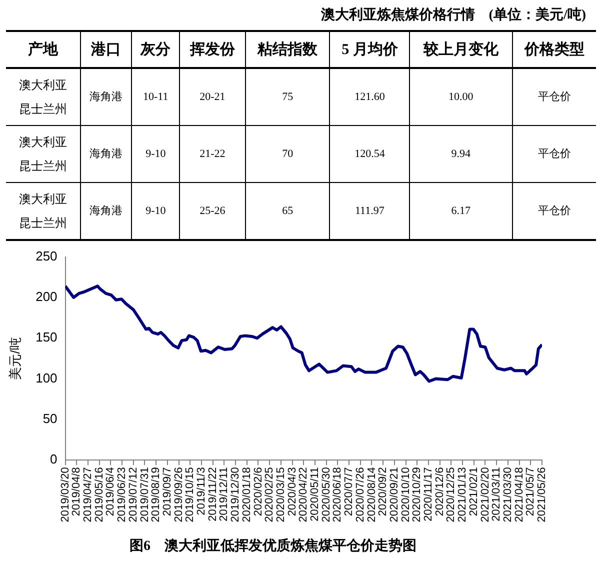  Describe the element at coordinates (47, 378) in the screenshot. I see `y-tick-label: 100` at that location.